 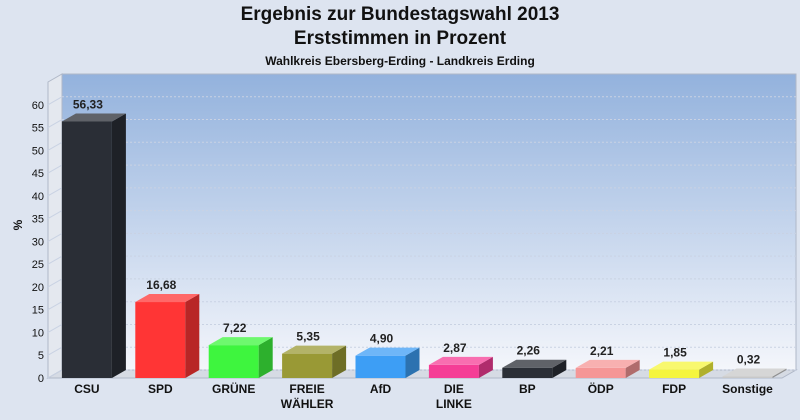 I want to click on chart-title: Ergebnis zur Bundestagswahl 2013, so click(x=400, y=14).